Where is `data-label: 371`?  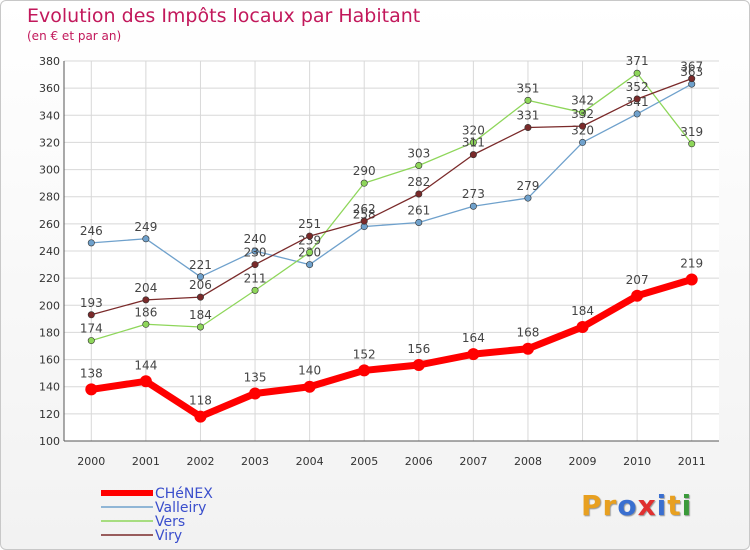 data-label: 371 is located at coordinates (637, 61).